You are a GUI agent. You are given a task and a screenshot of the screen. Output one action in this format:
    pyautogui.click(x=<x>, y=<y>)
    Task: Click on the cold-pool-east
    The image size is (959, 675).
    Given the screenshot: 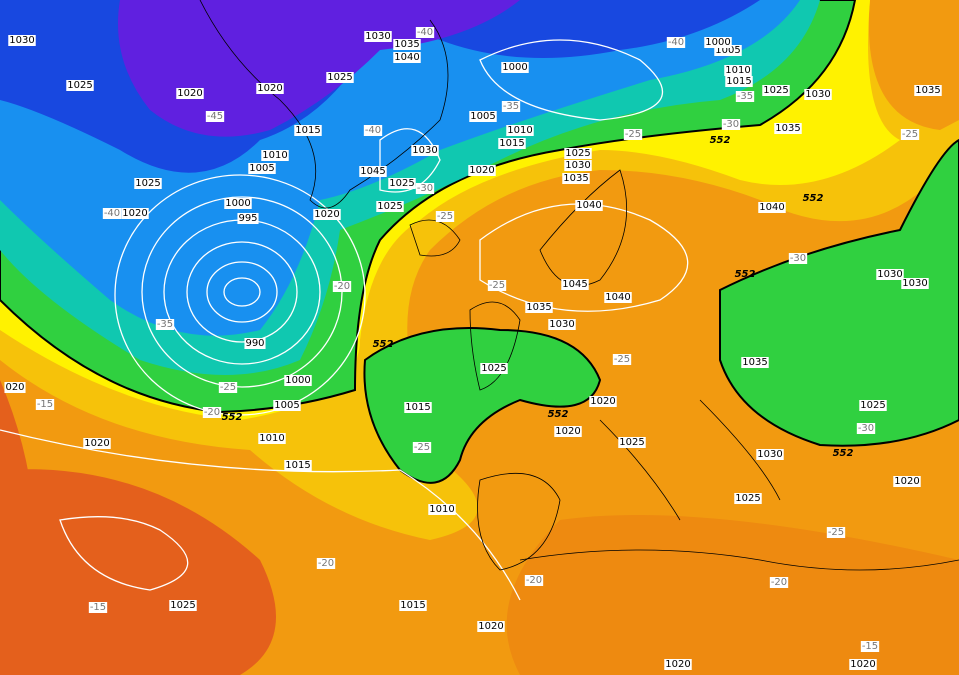 What is the action you would take?
    pyautogui.click(x=839, y=292)
    